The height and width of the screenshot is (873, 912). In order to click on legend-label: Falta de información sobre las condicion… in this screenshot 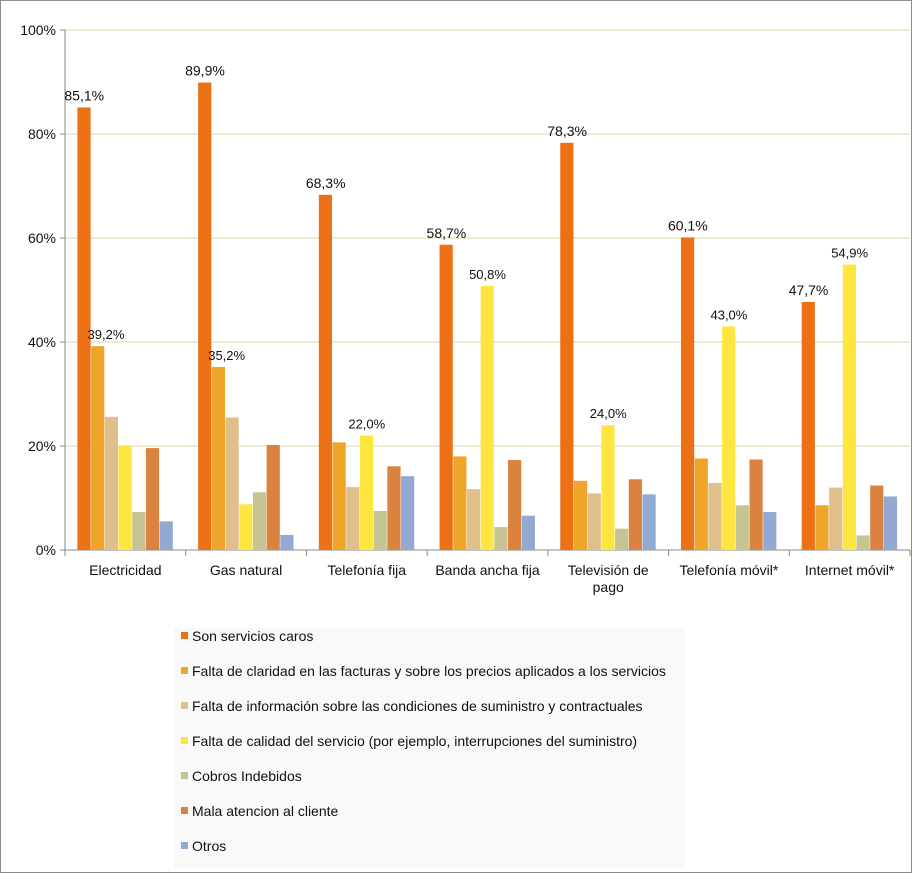, I will do `click(417, 706)`.